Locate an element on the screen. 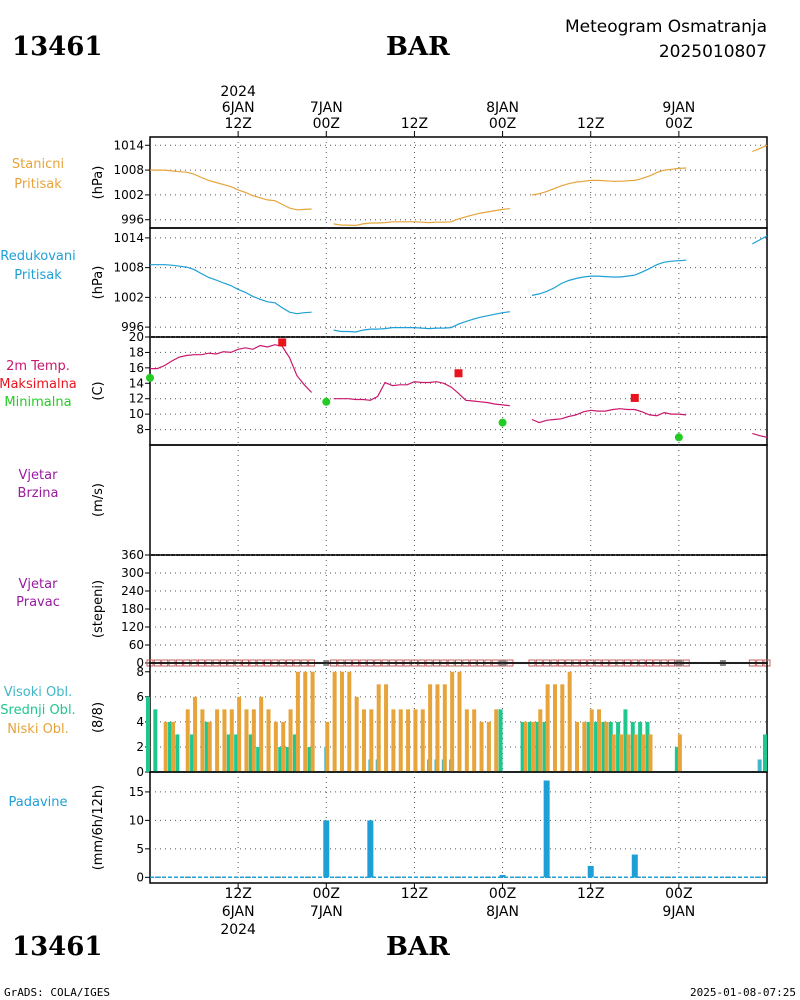 Image resolution: width=800 pixels, height=1000 pixels. axis-unit-label: (mm/6h/12h) is located at coordinates (98, 828).